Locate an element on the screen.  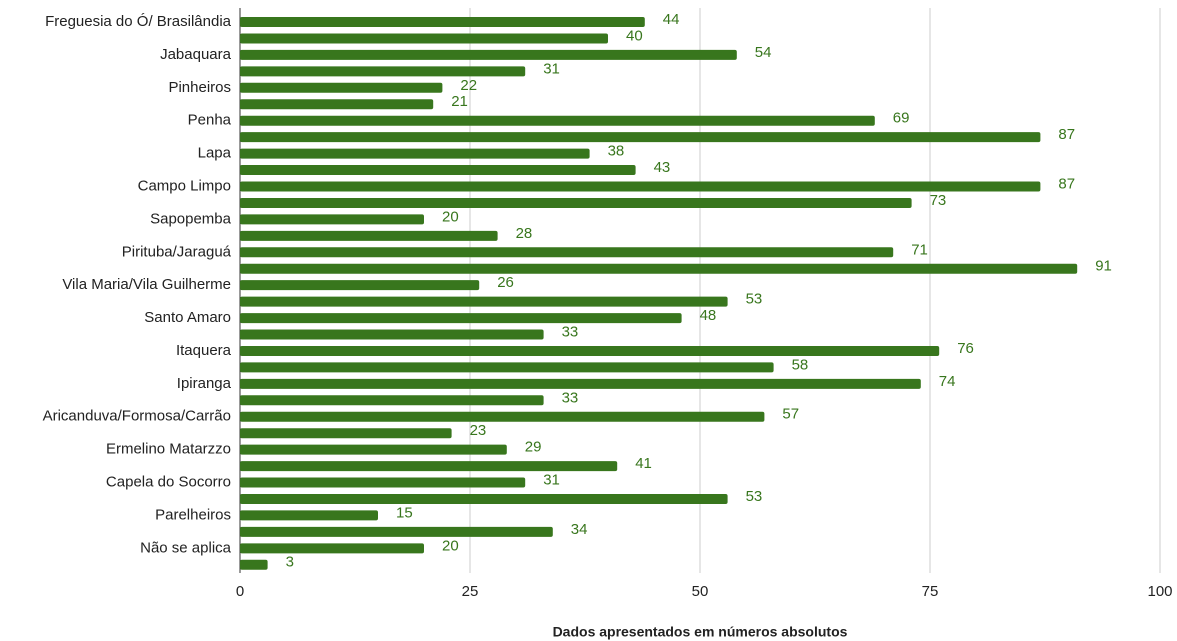
y-tick-label: Pinheiros is located at coordinates (199, 87).